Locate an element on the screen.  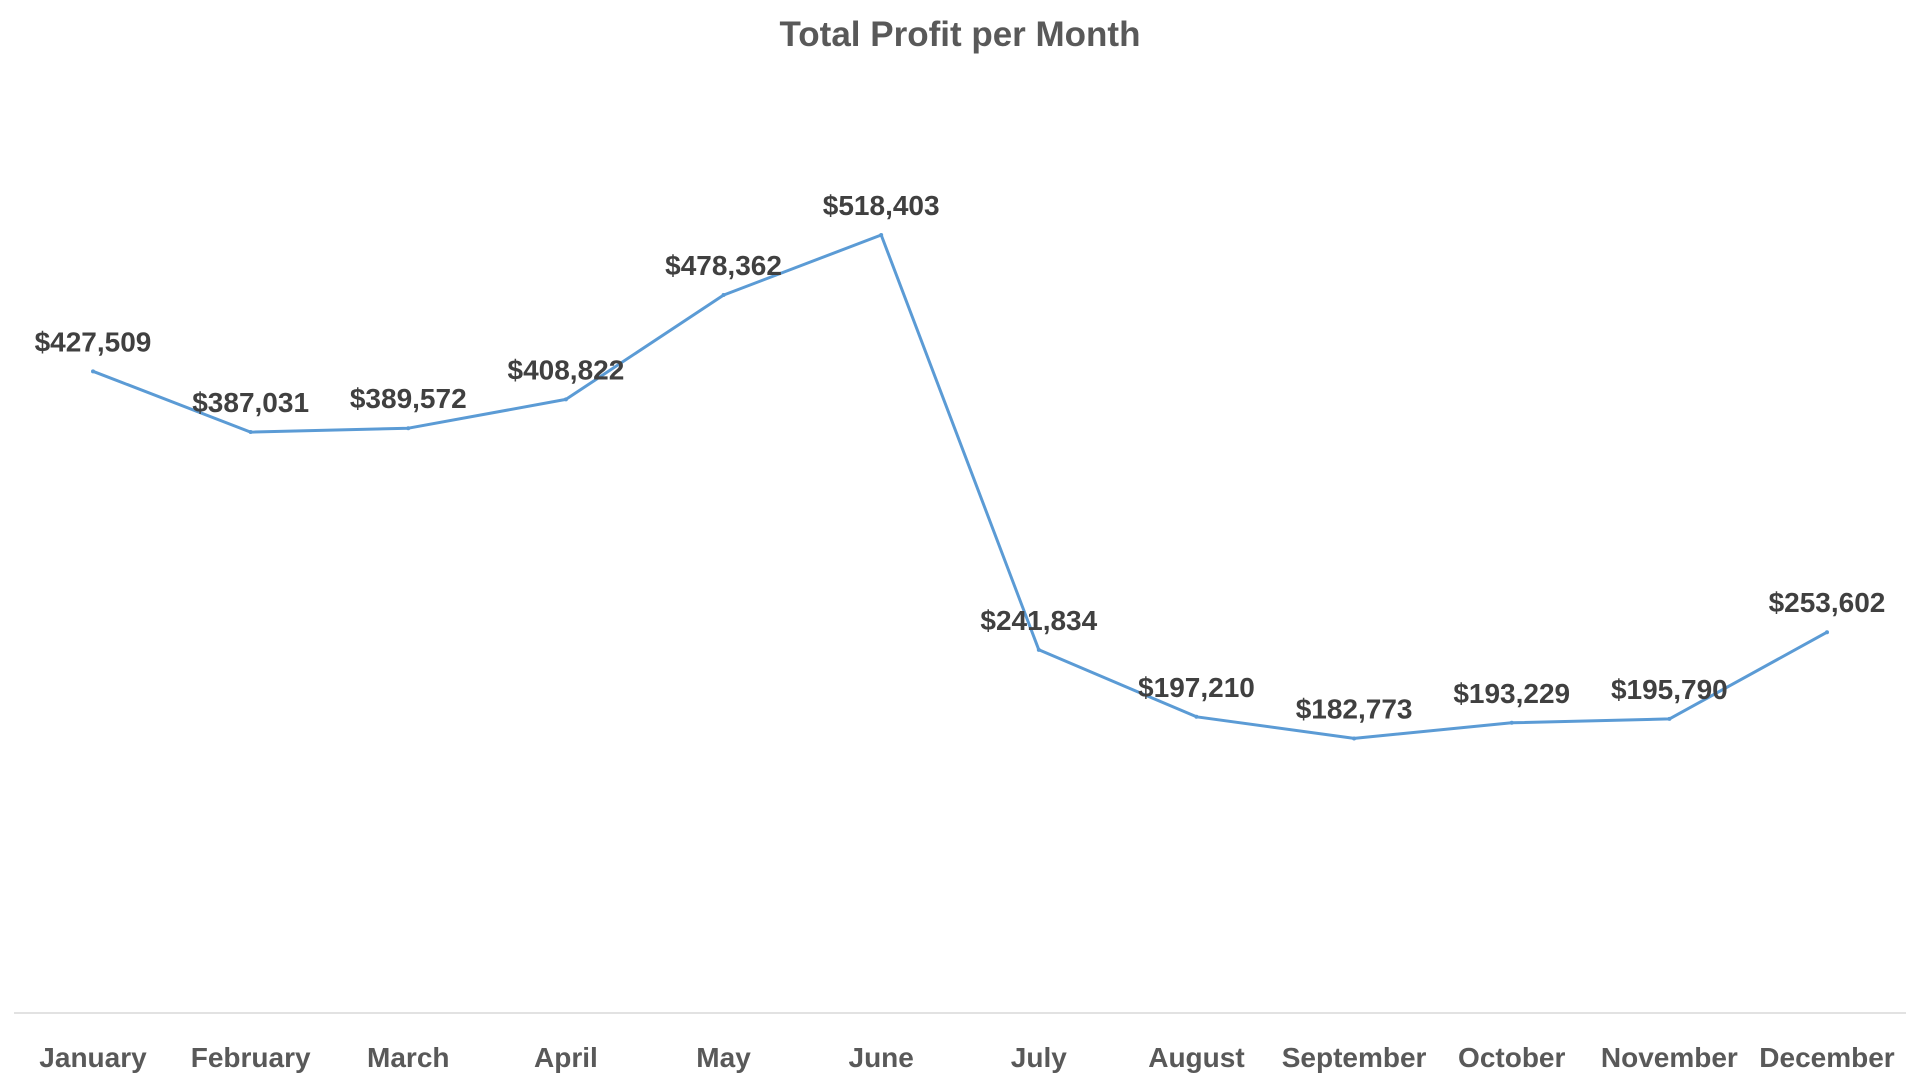
x-tick-label-march: March is located at coordinates (408, 1057).